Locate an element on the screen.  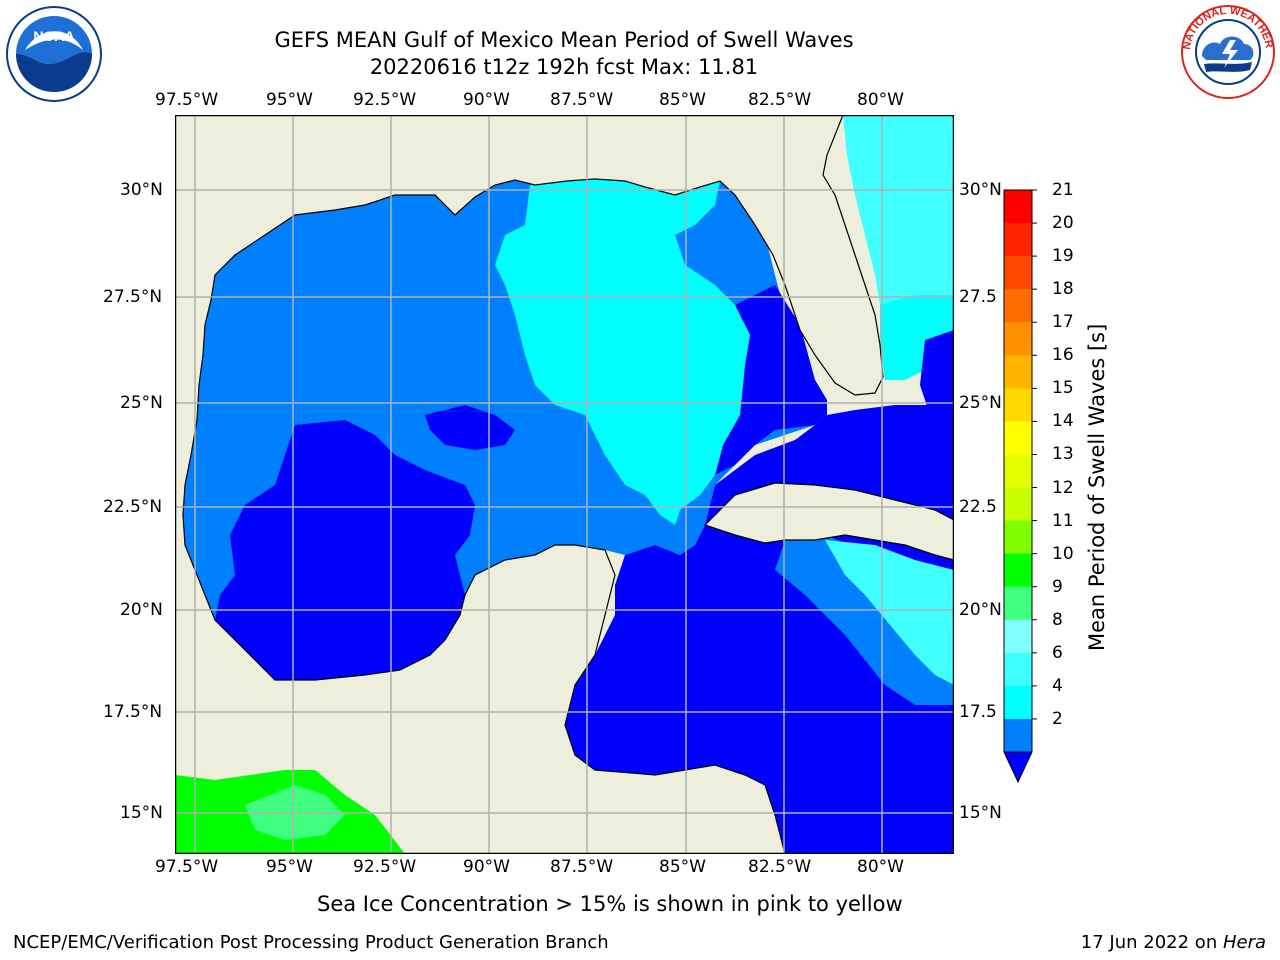
caribbean-high-period is located at coordinates (889, 612).